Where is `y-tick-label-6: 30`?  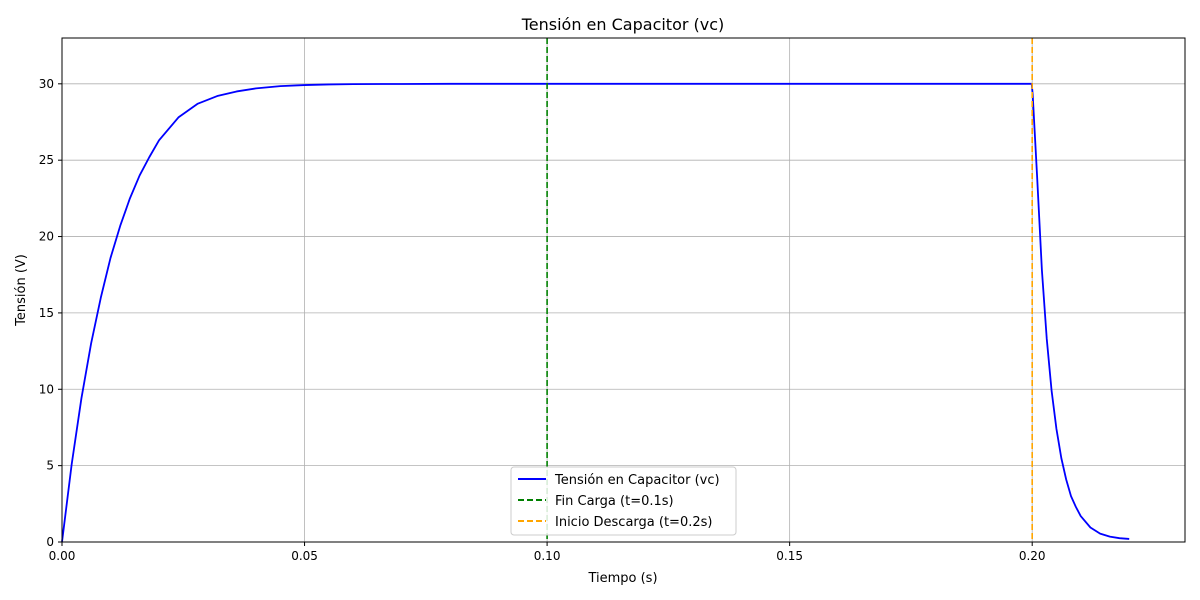
y-tick-label-6: 30 is located at coordinates (46, 84).